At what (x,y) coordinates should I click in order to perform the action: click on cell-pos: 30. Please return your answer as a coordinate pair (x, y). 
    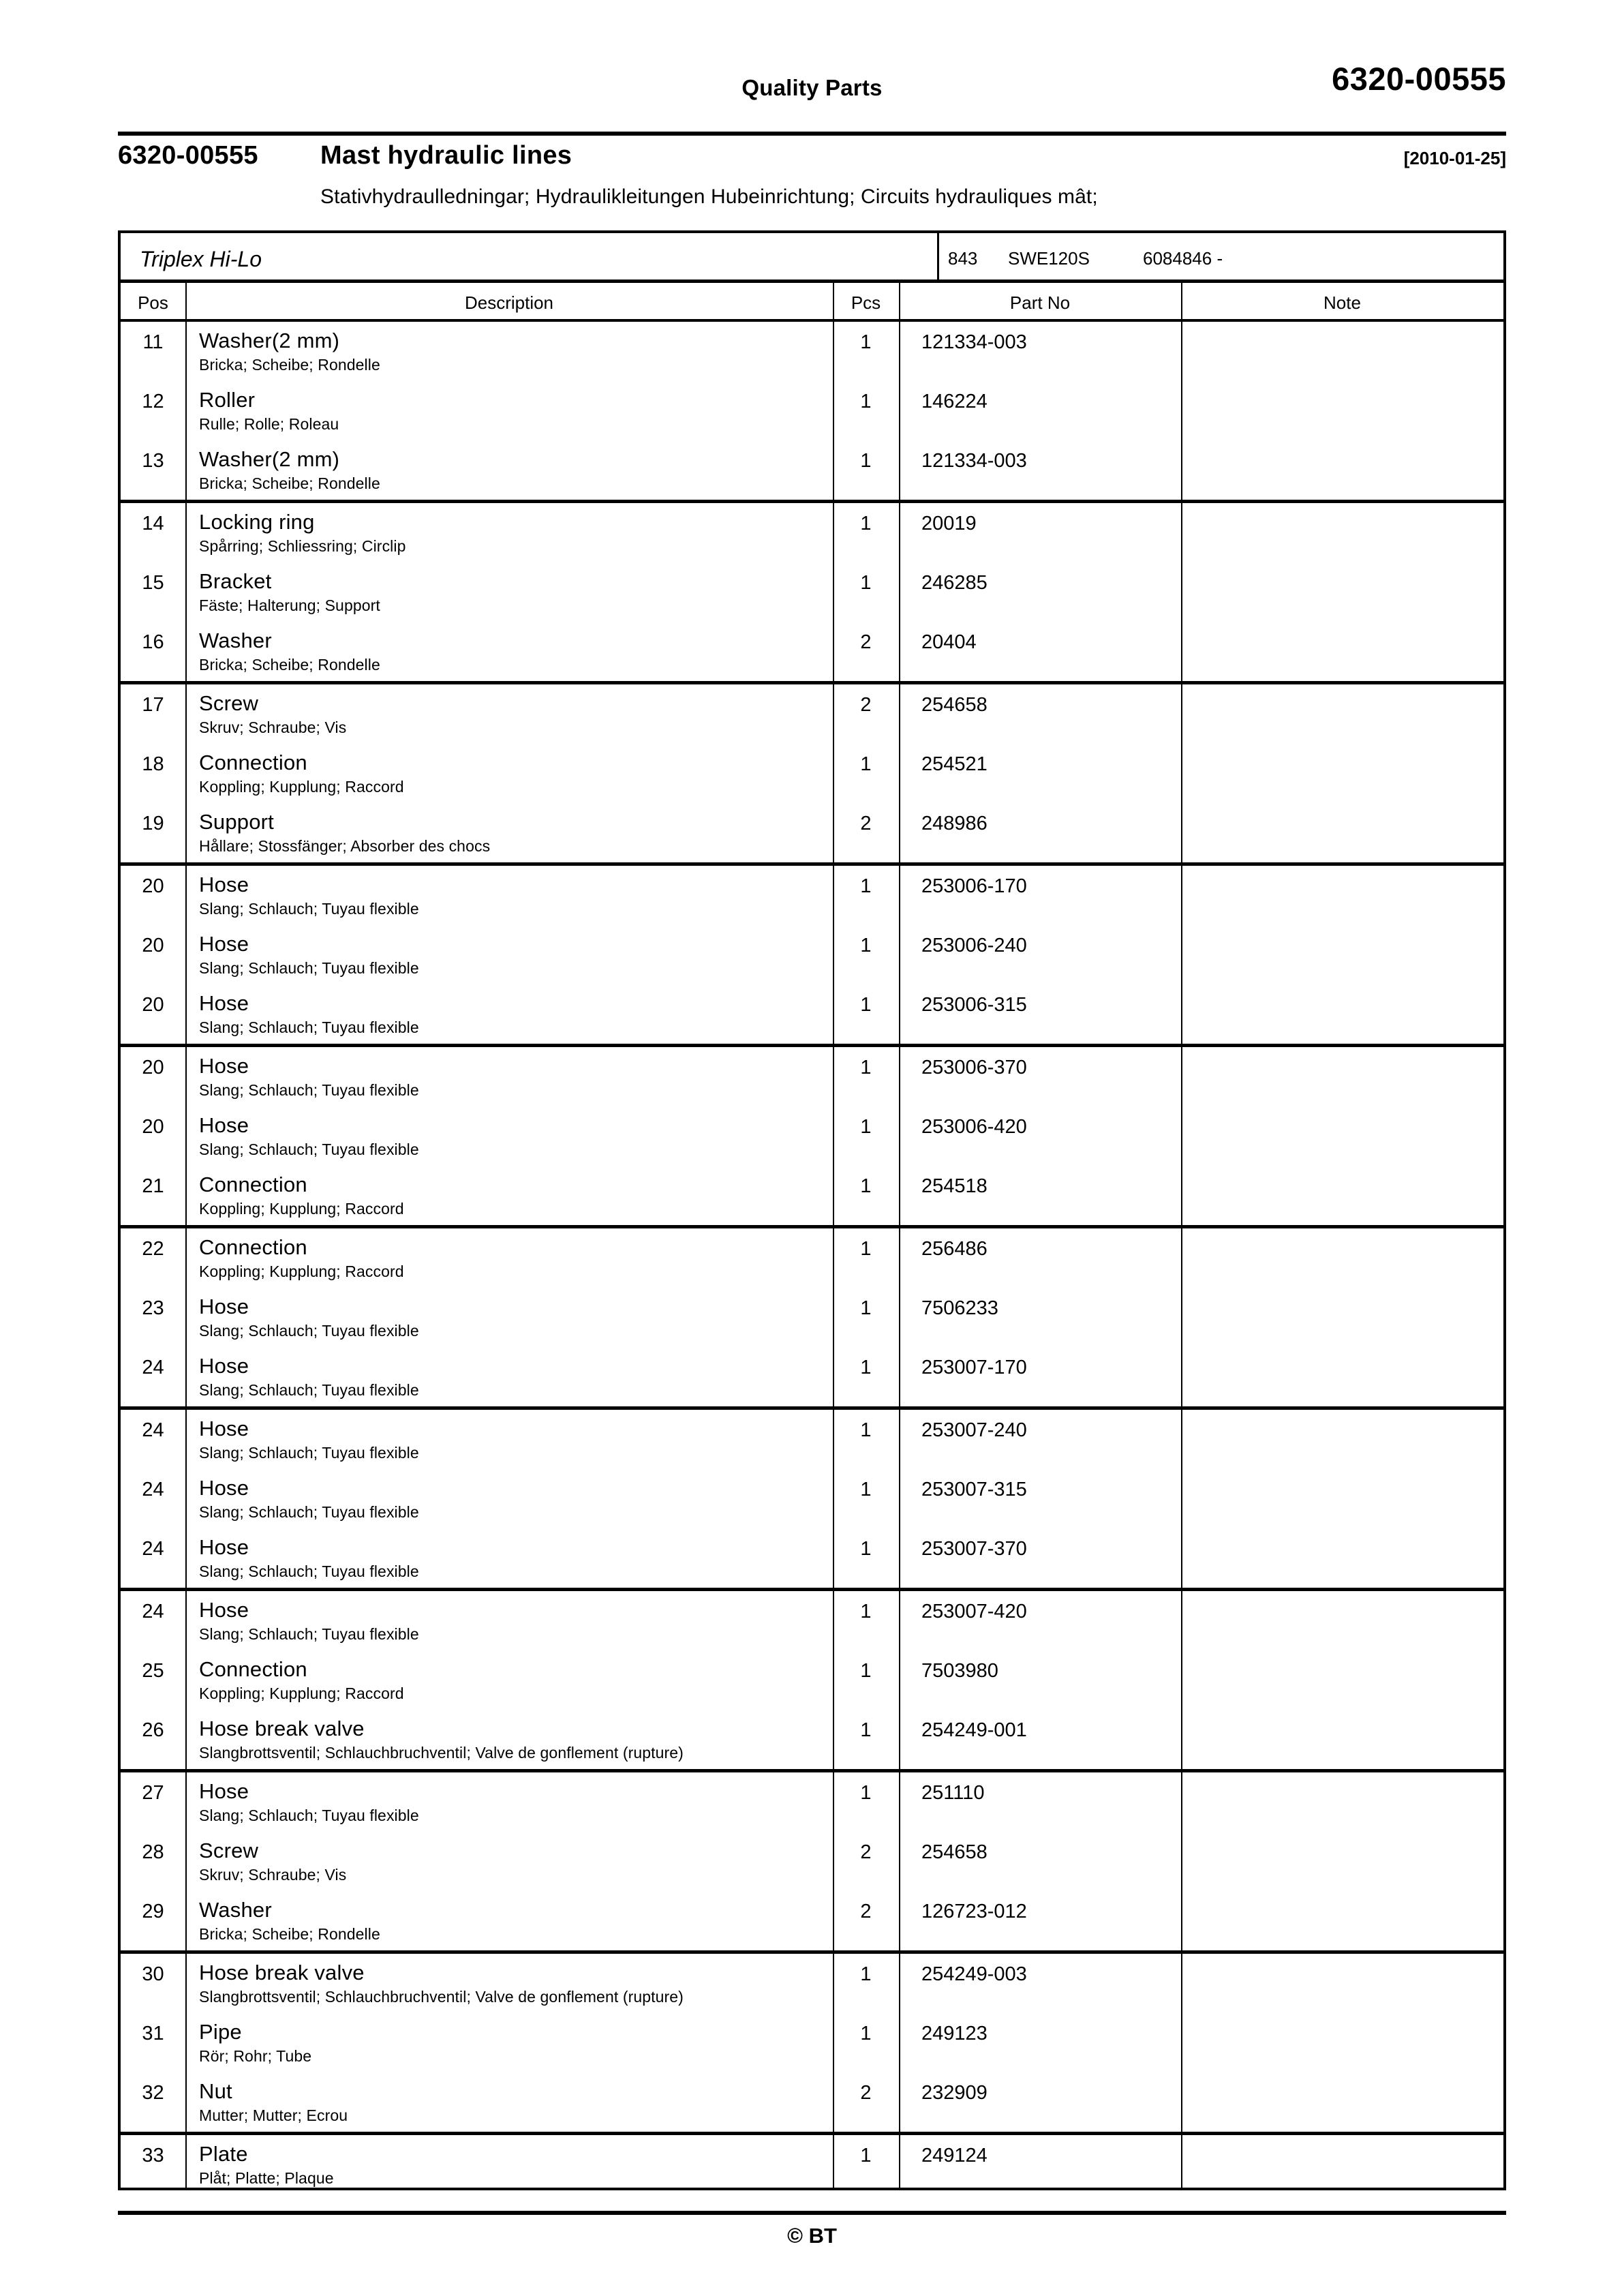
    Looking at the image, I should click on (153, 1974).